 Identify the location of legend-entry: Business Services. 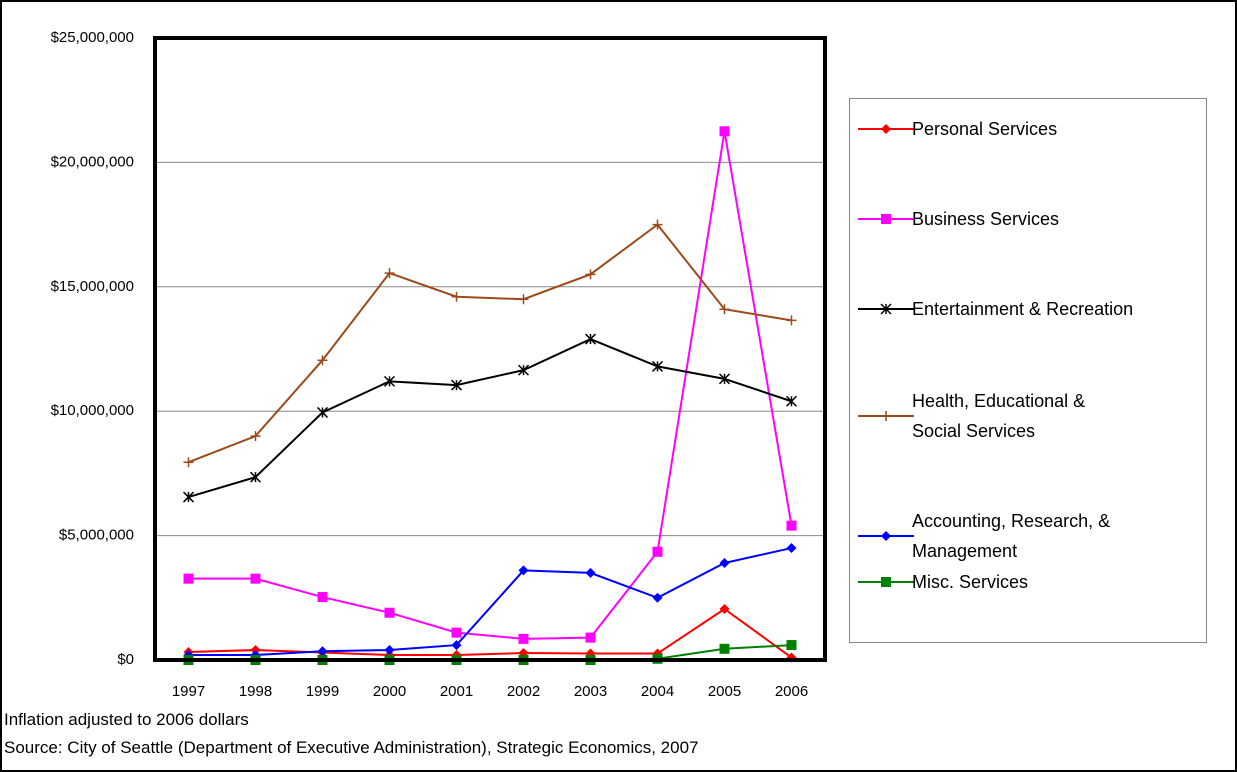
(1029, 244).